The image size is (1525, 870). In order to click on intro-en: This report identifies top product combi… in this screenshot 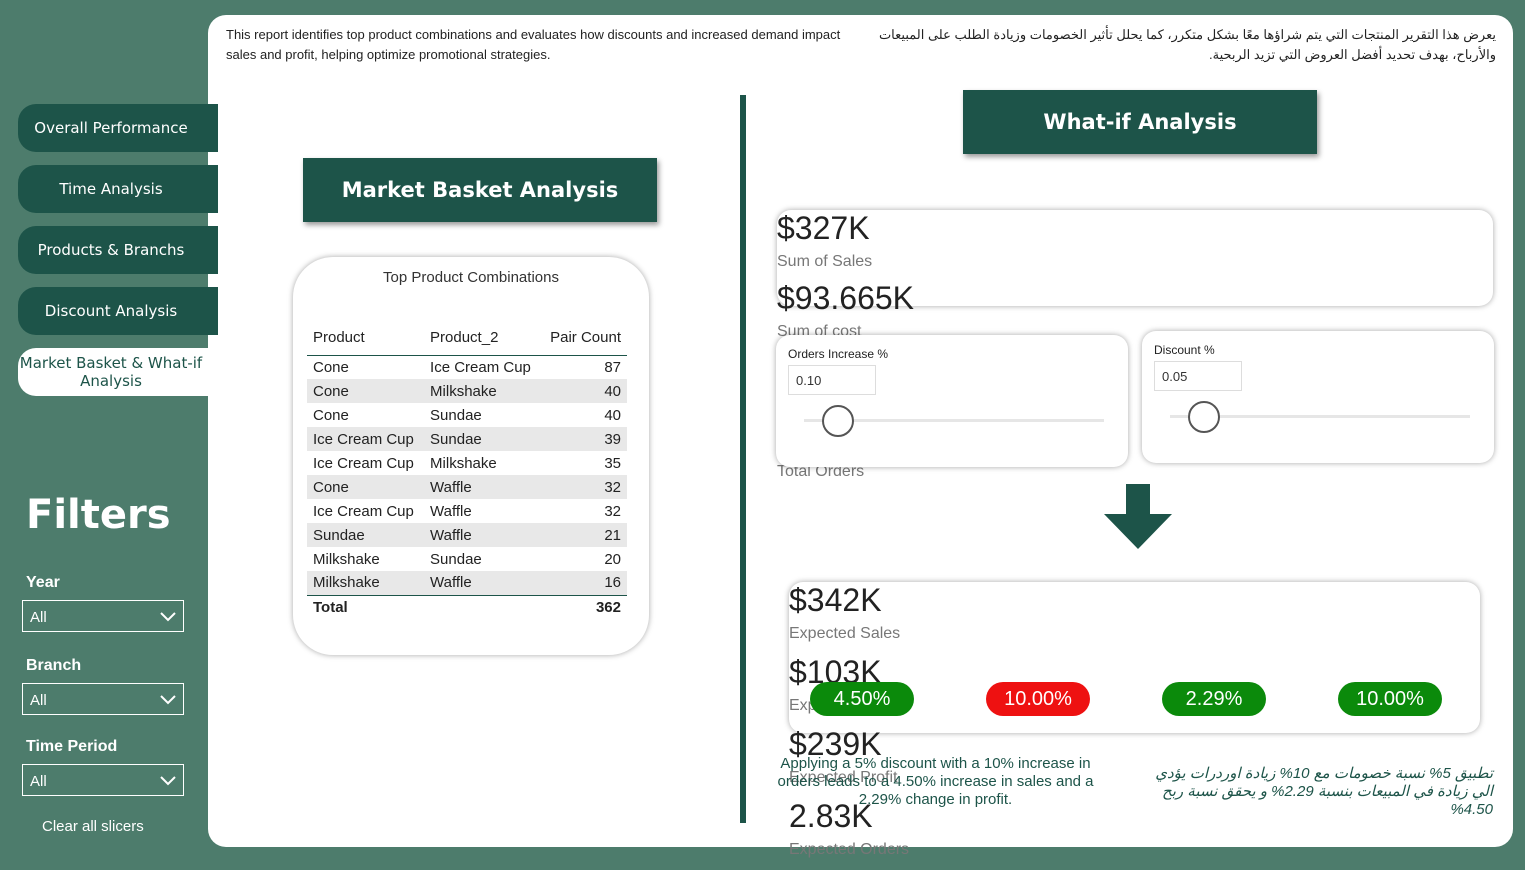, I will do `click(533, 44)`.